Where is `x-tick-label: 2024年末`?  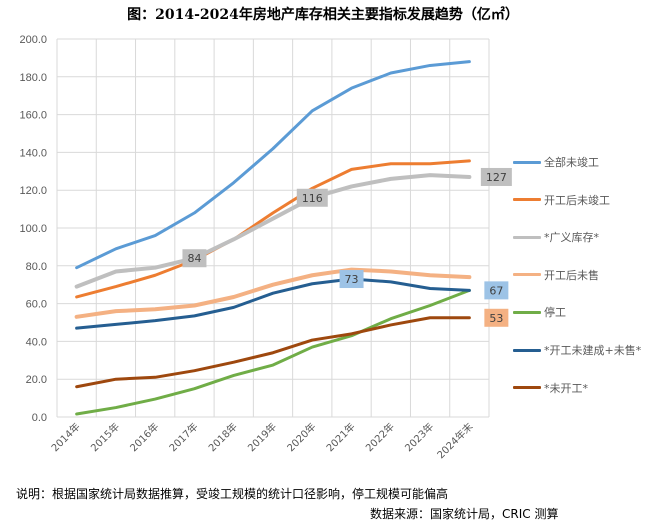 x-tick-label: 2024年末 is located at coordinates (454, 440).